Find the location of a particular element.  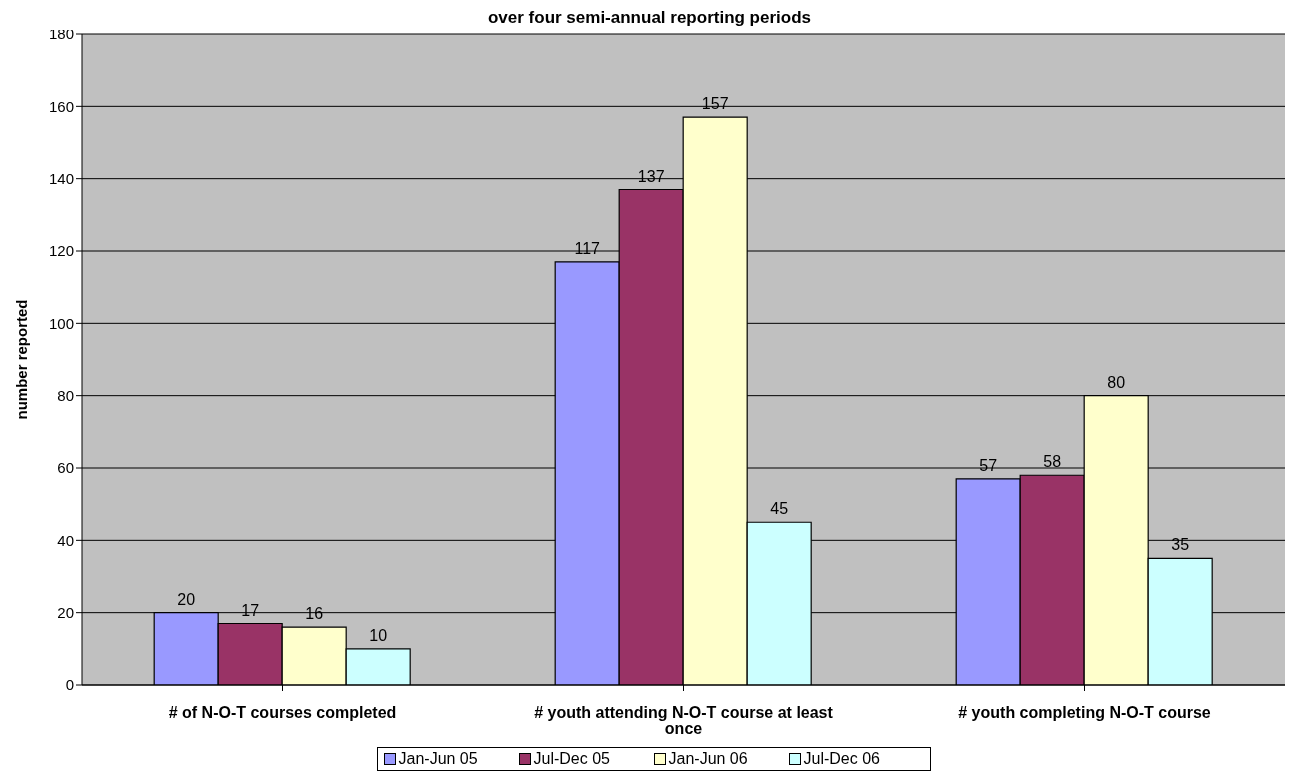

y-tick-label: 120 is located at coordinates (61, 251).